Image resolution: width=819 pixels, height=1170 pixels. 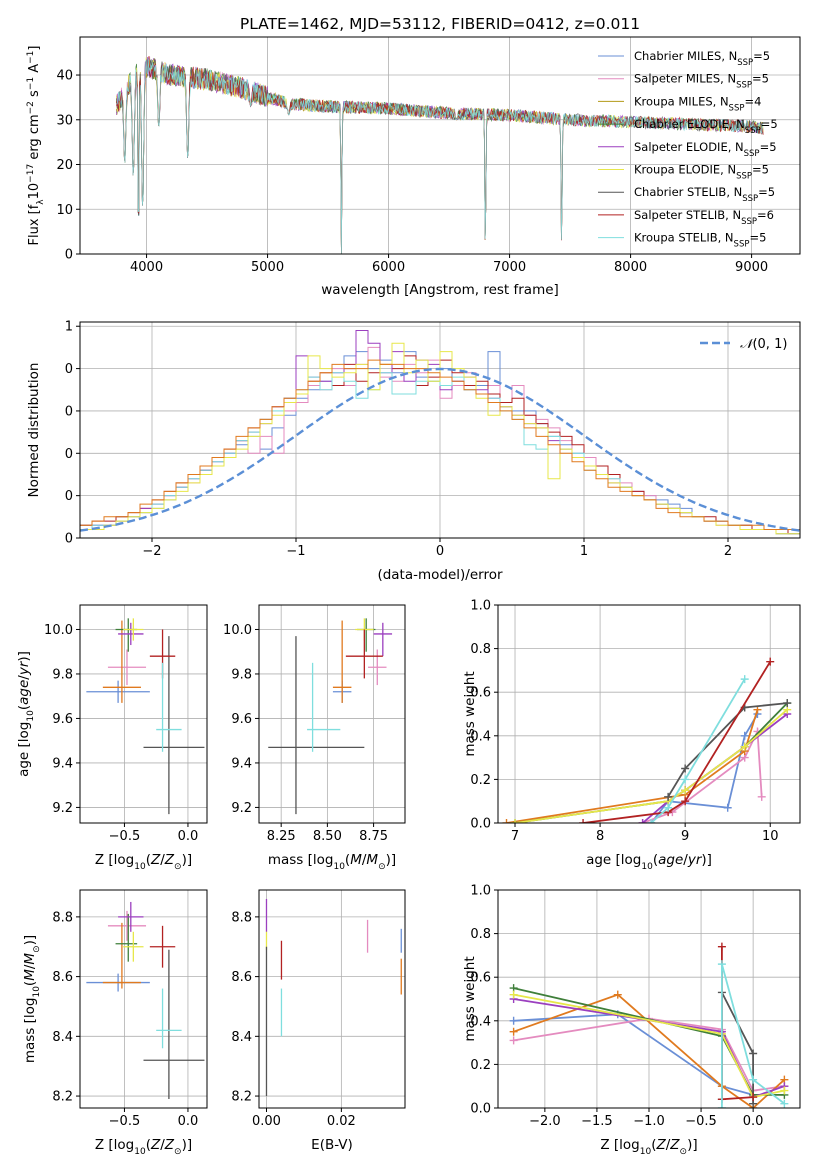 What do you see at coordinates (649, 1025) in the screenshot?
I see `plot-area-massweight-vs-Z` at bounding box center [649, 1025].